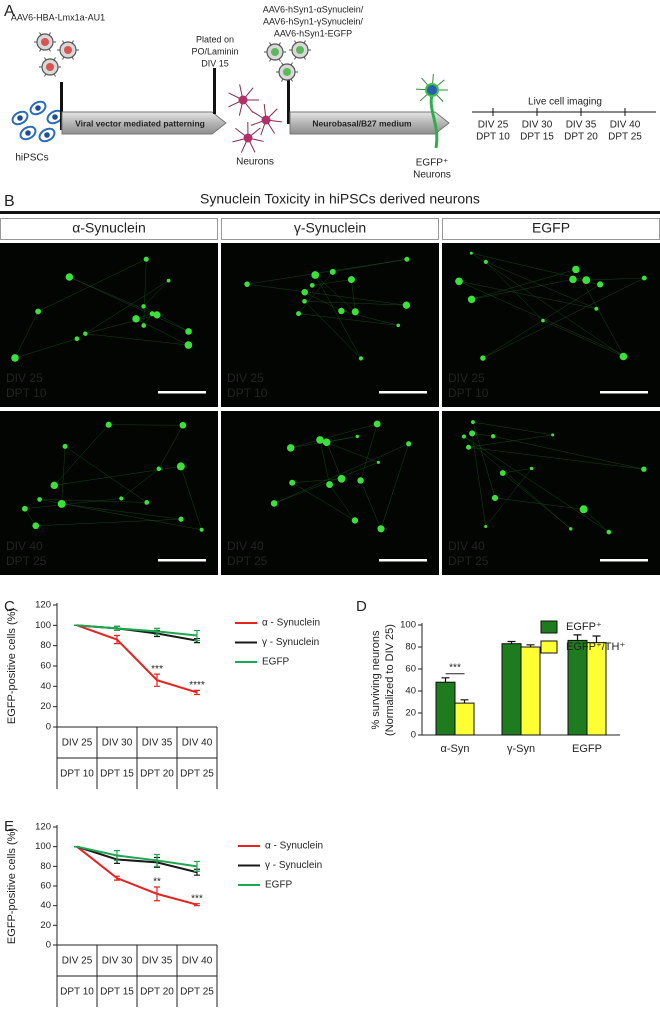 The height and width of the screenshot is (1011, 660). I want to click on x-category-label: DIV 30, so click(117, 743).